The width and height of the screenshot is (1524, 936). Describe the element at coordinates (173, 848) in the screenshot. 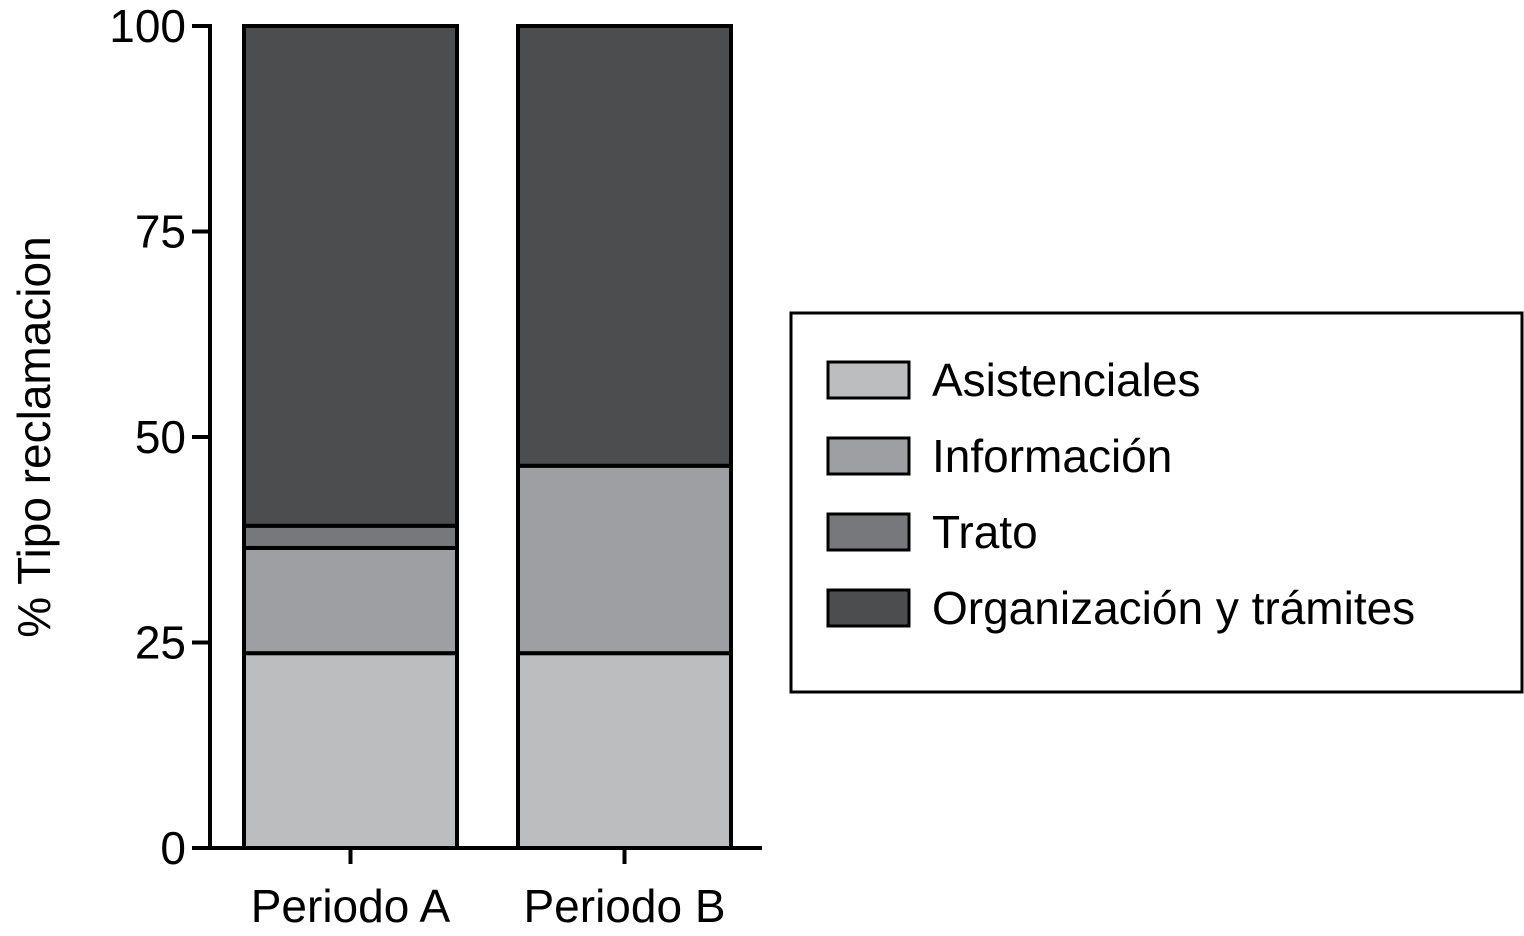

I see `y-tick-label: 0` at that location.